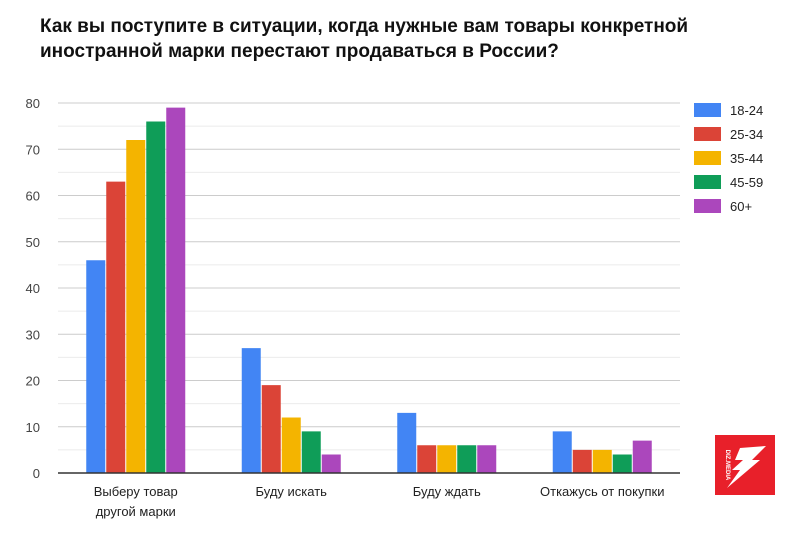  I want to click on x-category-label: Буду искать, so click(292, 491).